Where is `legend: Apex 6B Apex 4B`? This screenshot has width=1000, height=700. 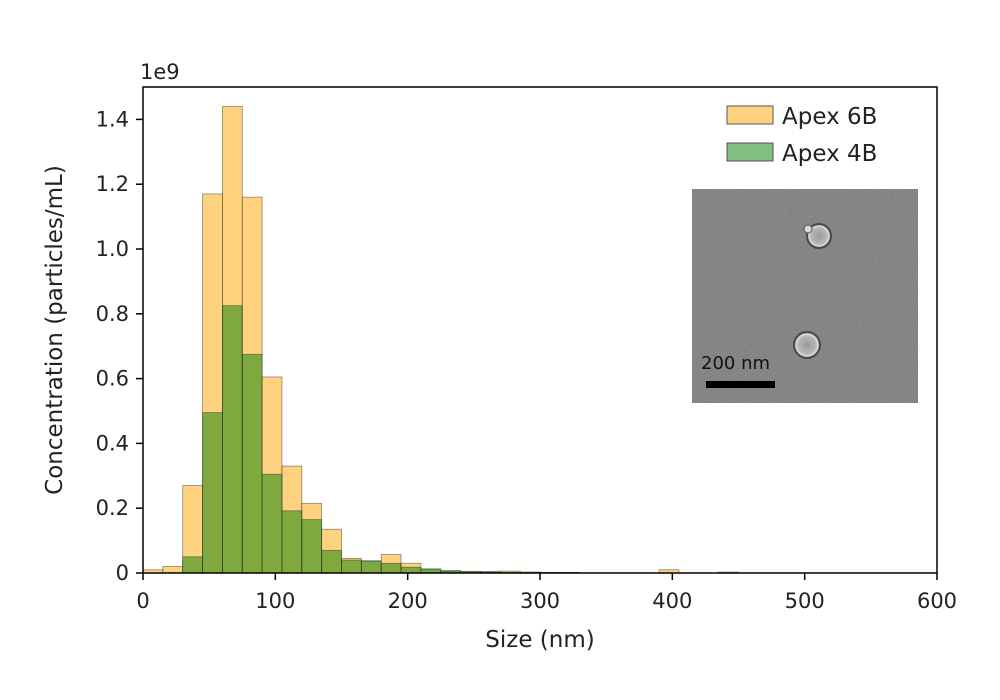 legend: Apex 6B Apex 4B is located at coordinates (801, 135).